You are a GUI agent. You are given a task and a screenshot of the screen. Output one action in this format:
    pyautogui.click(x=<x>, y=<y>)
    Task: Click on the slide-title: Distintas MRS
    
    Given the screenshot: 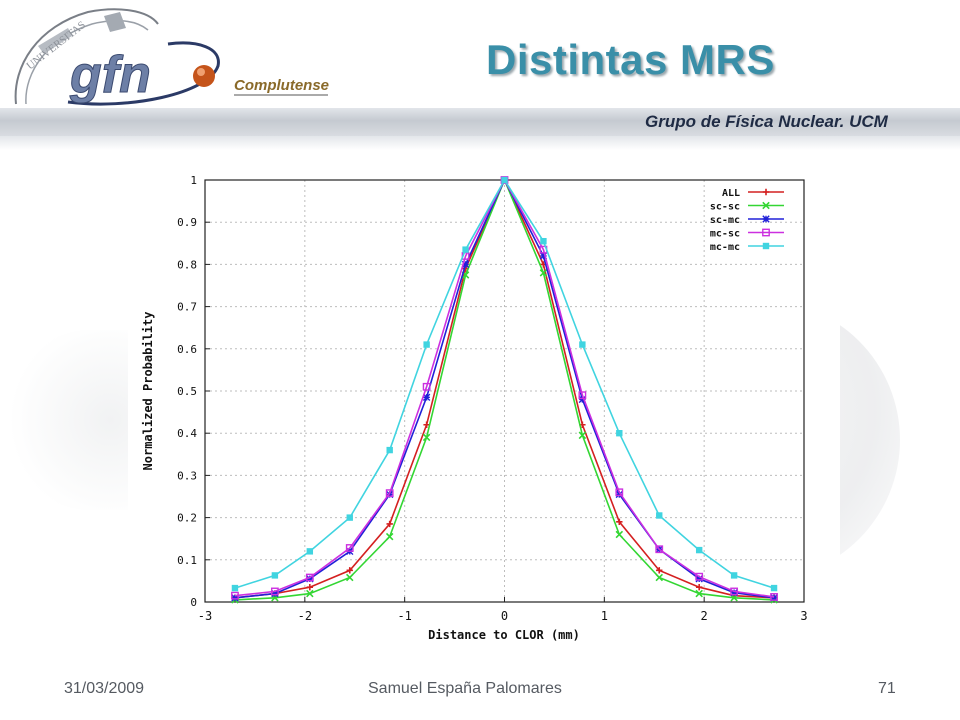 What is the action you would take?
    pyautogui.click(x=630, y=59)
    